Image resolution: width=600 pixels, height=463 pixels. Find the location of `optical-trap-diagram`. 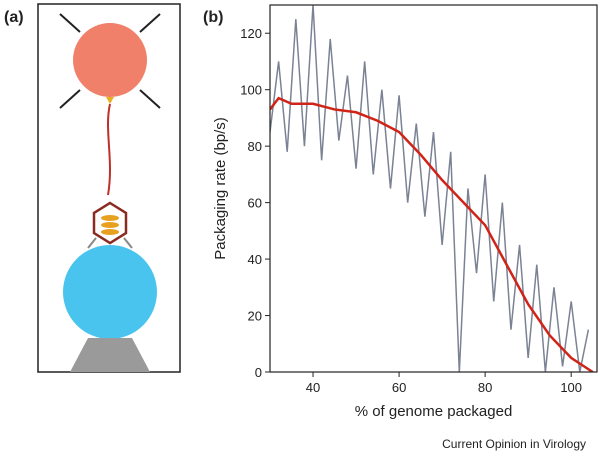

optical-trap-diagram is located at coordinates (110, 192).